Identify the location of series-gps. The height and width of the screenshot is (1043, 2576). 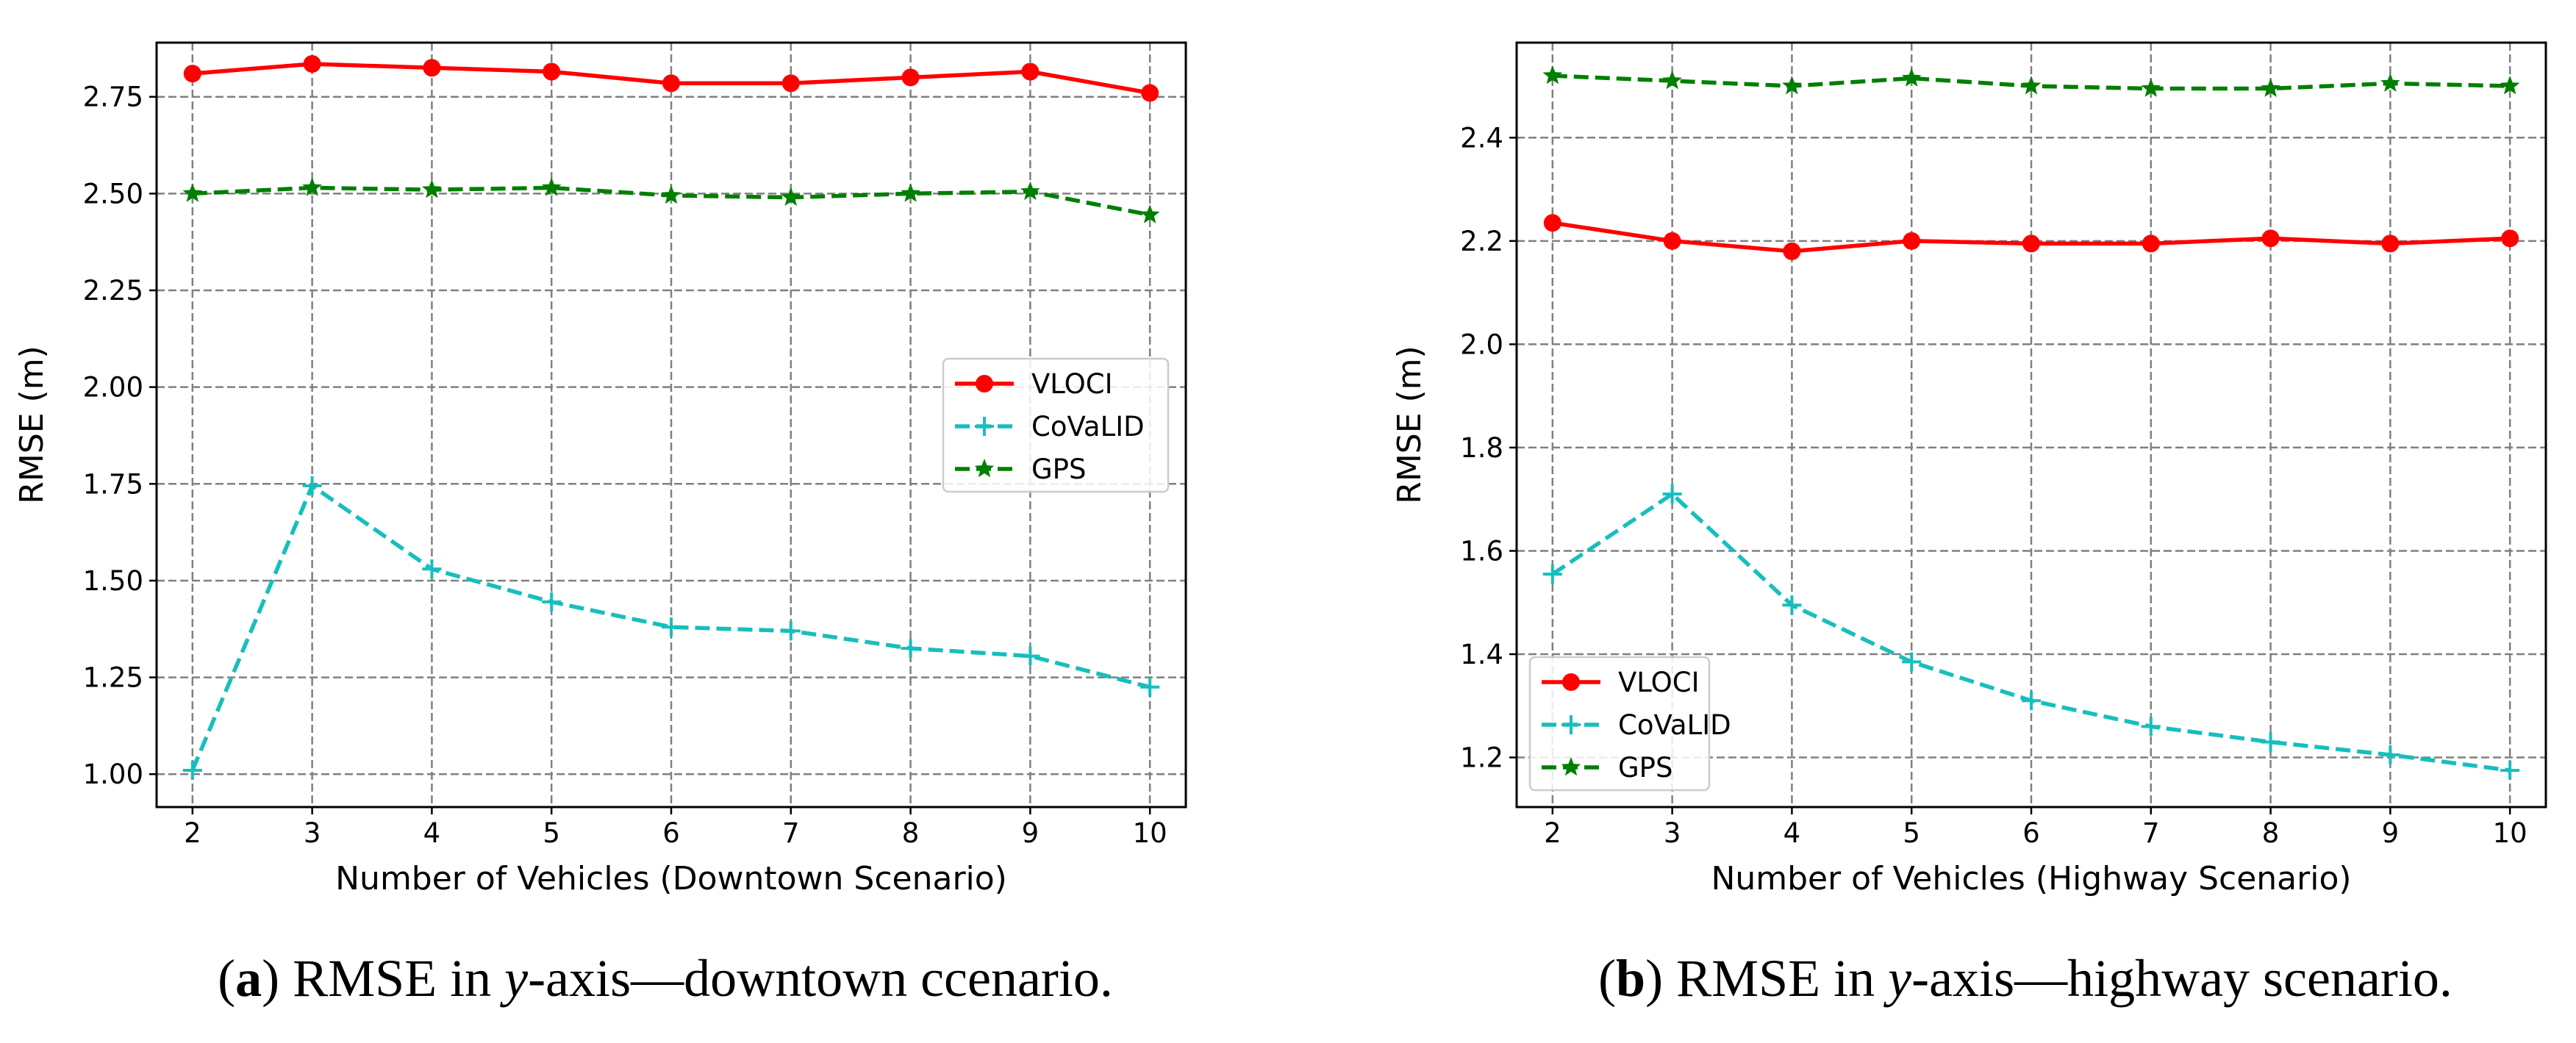
(671, 200).